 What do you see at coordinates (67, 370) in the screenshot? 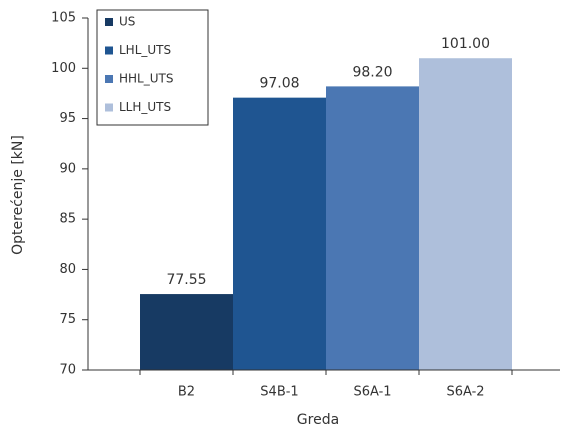
I see `y-tick-label: 70` at bounding box center [67, 370].